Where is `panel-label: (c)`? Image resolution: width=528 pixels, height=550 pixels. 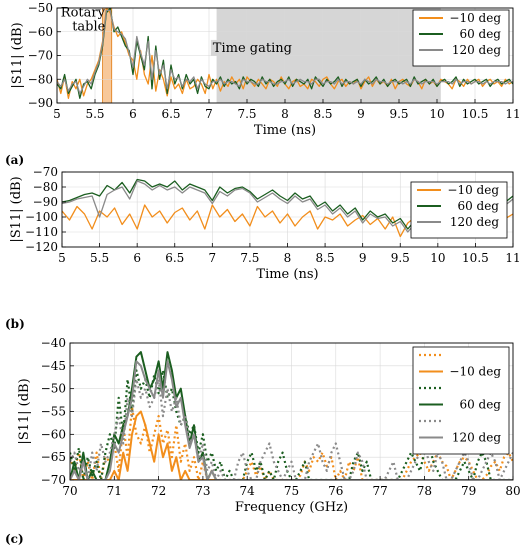 panel-label: (c) is located at coordinates (14, 539).